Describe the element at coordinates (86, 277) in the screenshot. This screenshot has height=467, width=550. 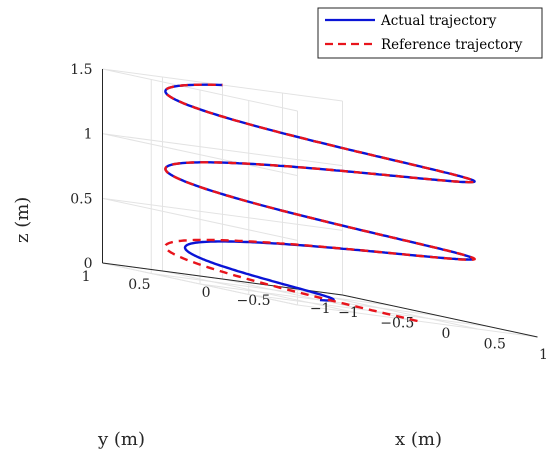
I see `y-tick-label: 1` at that location.